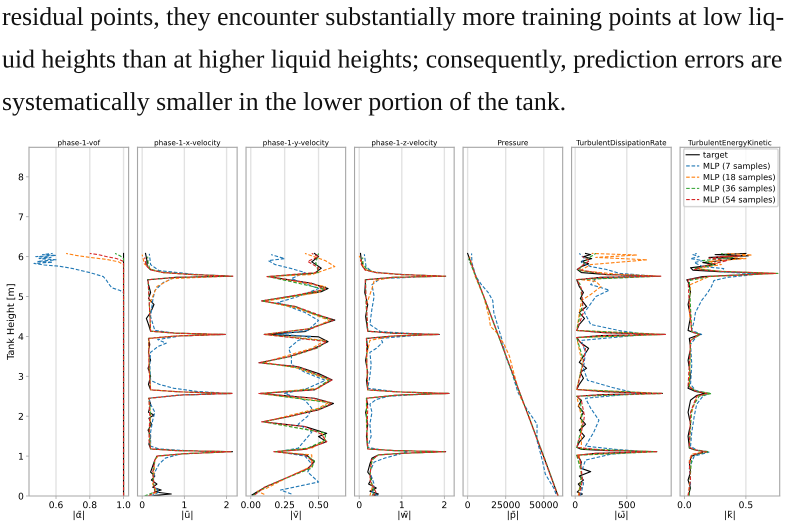 The height and width of the screenshot is (527, 788). Describe the element at coordinates (513, 515) in the screenshot. I see `x-axis-title: |p̄|` at that location.